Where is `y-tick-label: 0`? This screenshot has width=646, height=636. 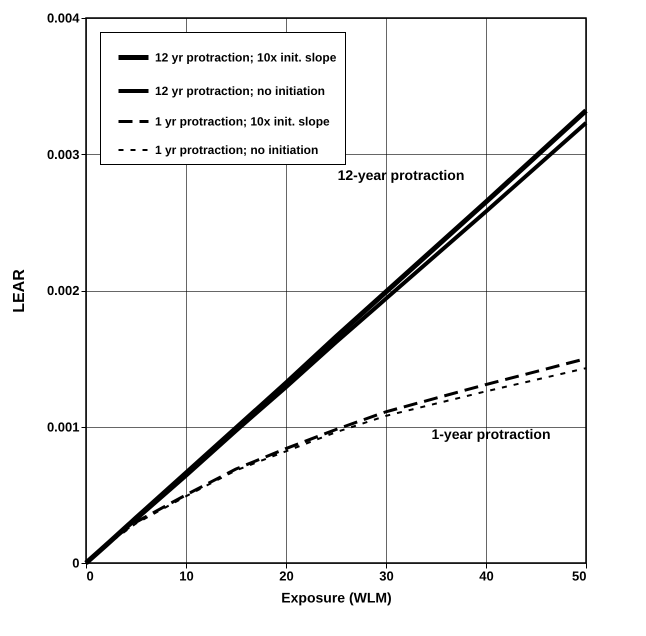
y-tick-label: 0 is located at coordinates (76, 563).